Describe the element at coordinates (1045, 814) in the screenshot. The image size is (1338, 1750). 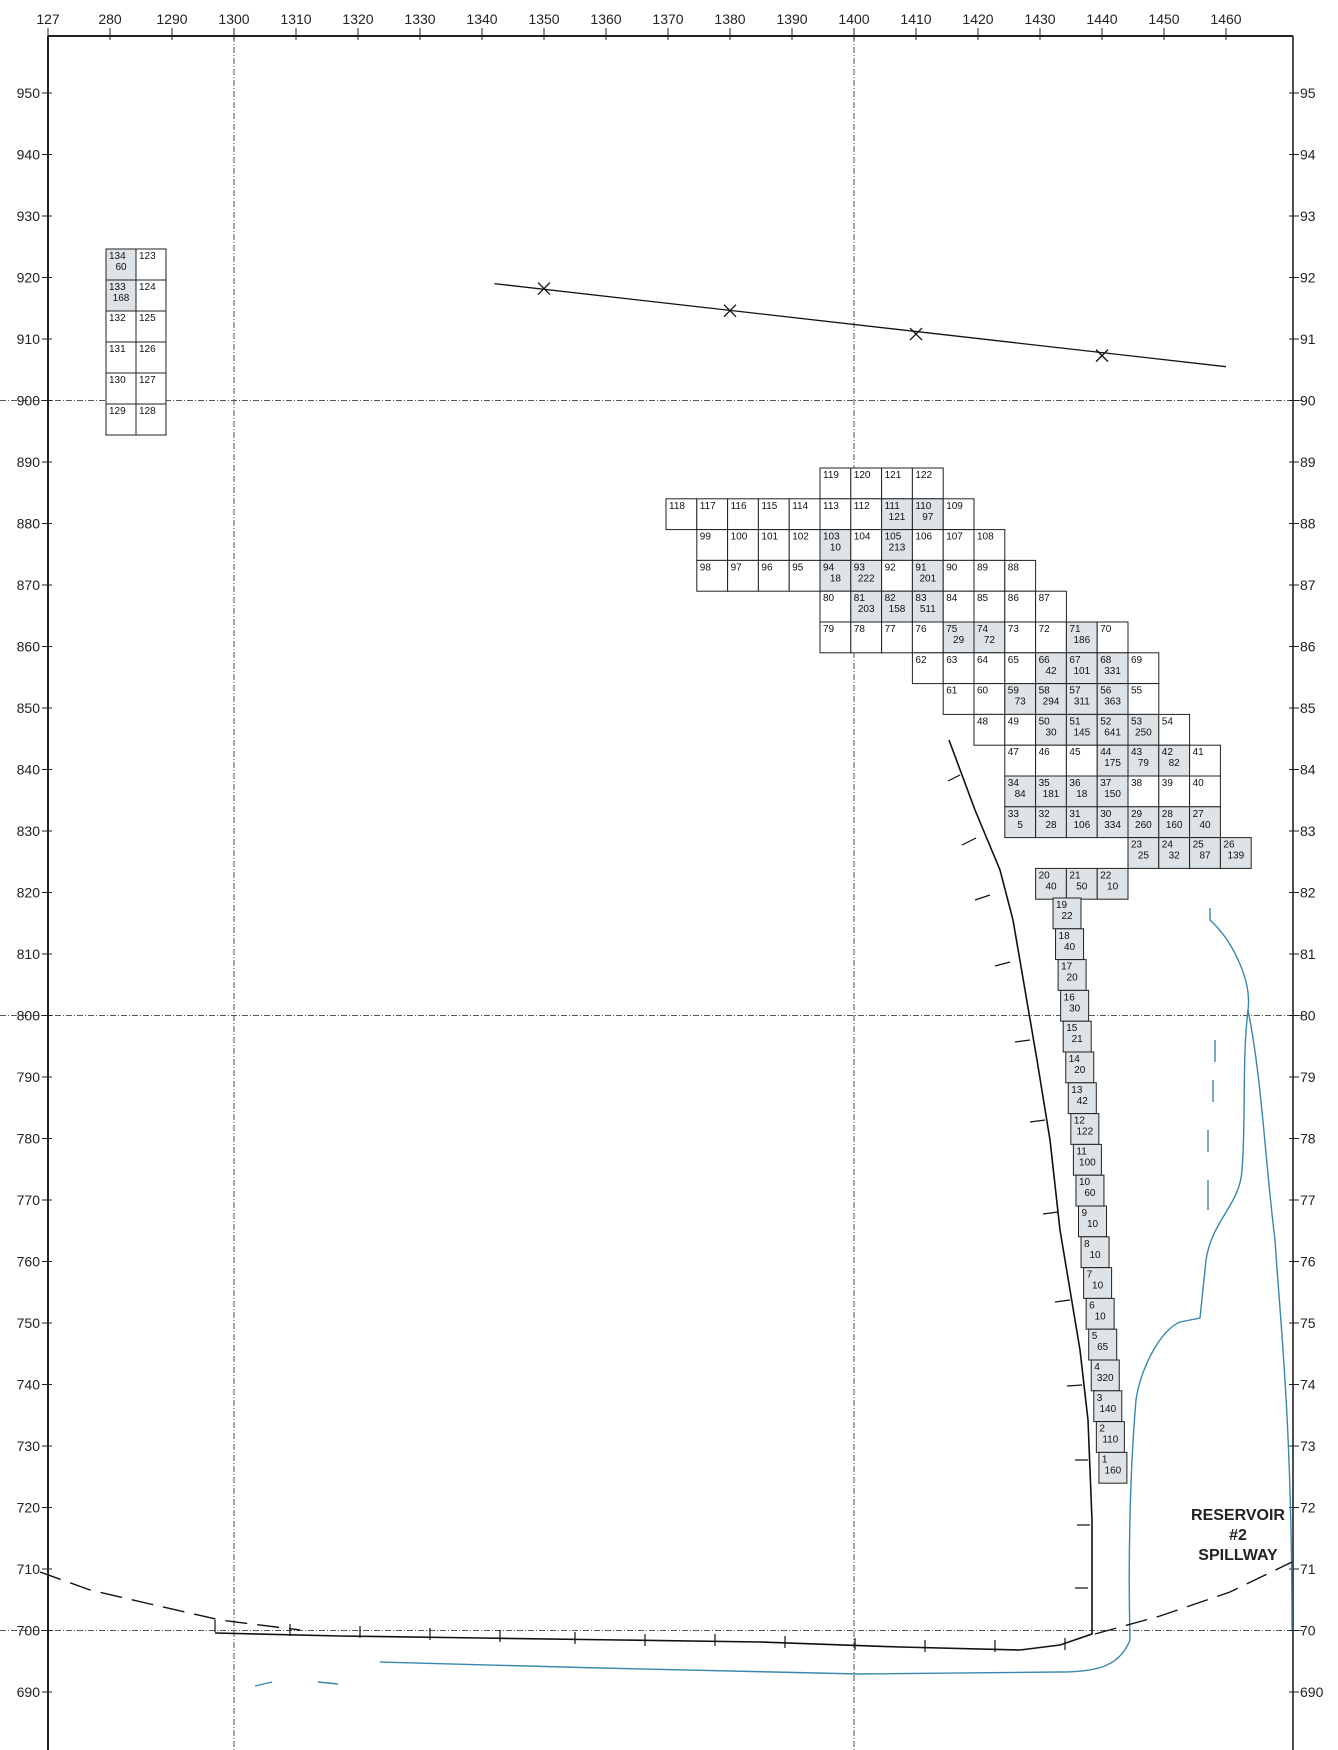
I see `cell-id: 32` at that location.